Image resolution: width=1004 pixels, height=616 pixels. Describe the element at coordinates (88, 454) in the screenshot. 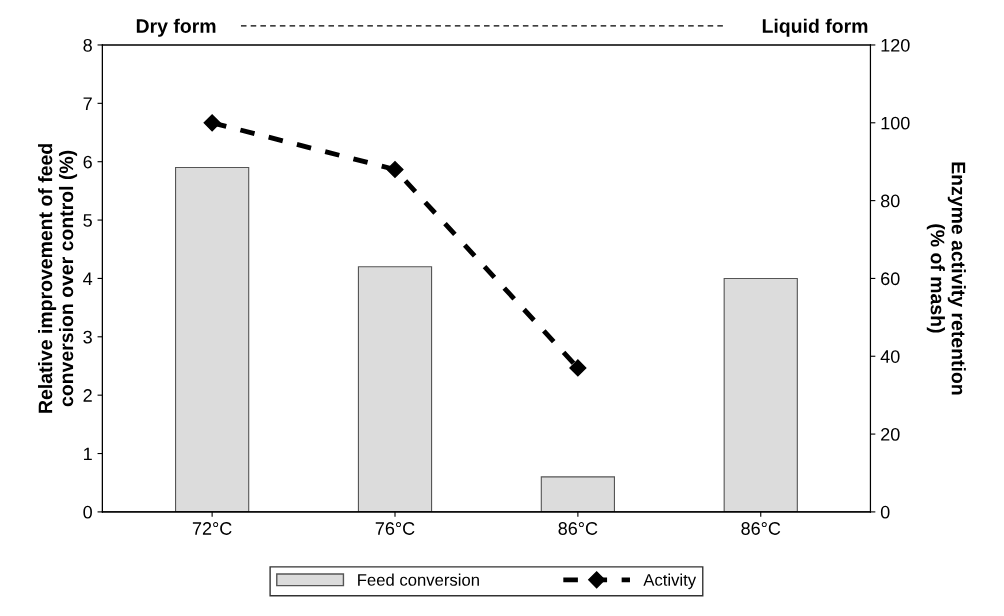

I see `y-tick-label: 1` at that location.